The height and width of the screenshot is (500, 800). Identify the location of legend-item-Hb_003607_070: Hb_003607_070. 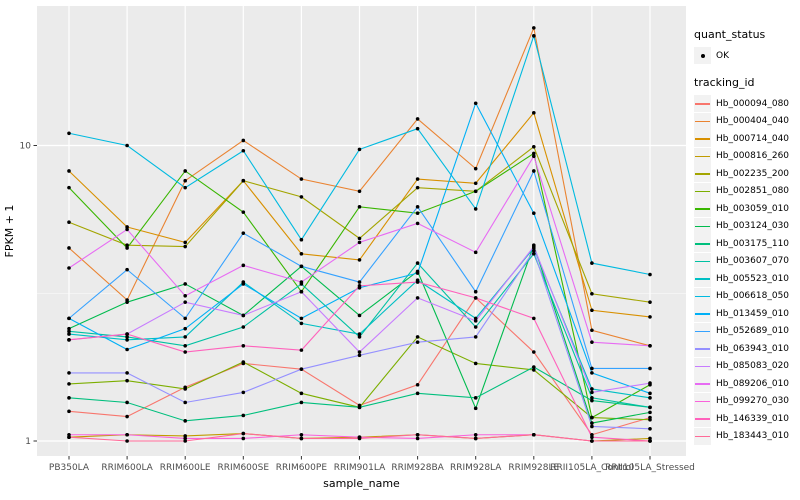
(747, 261).